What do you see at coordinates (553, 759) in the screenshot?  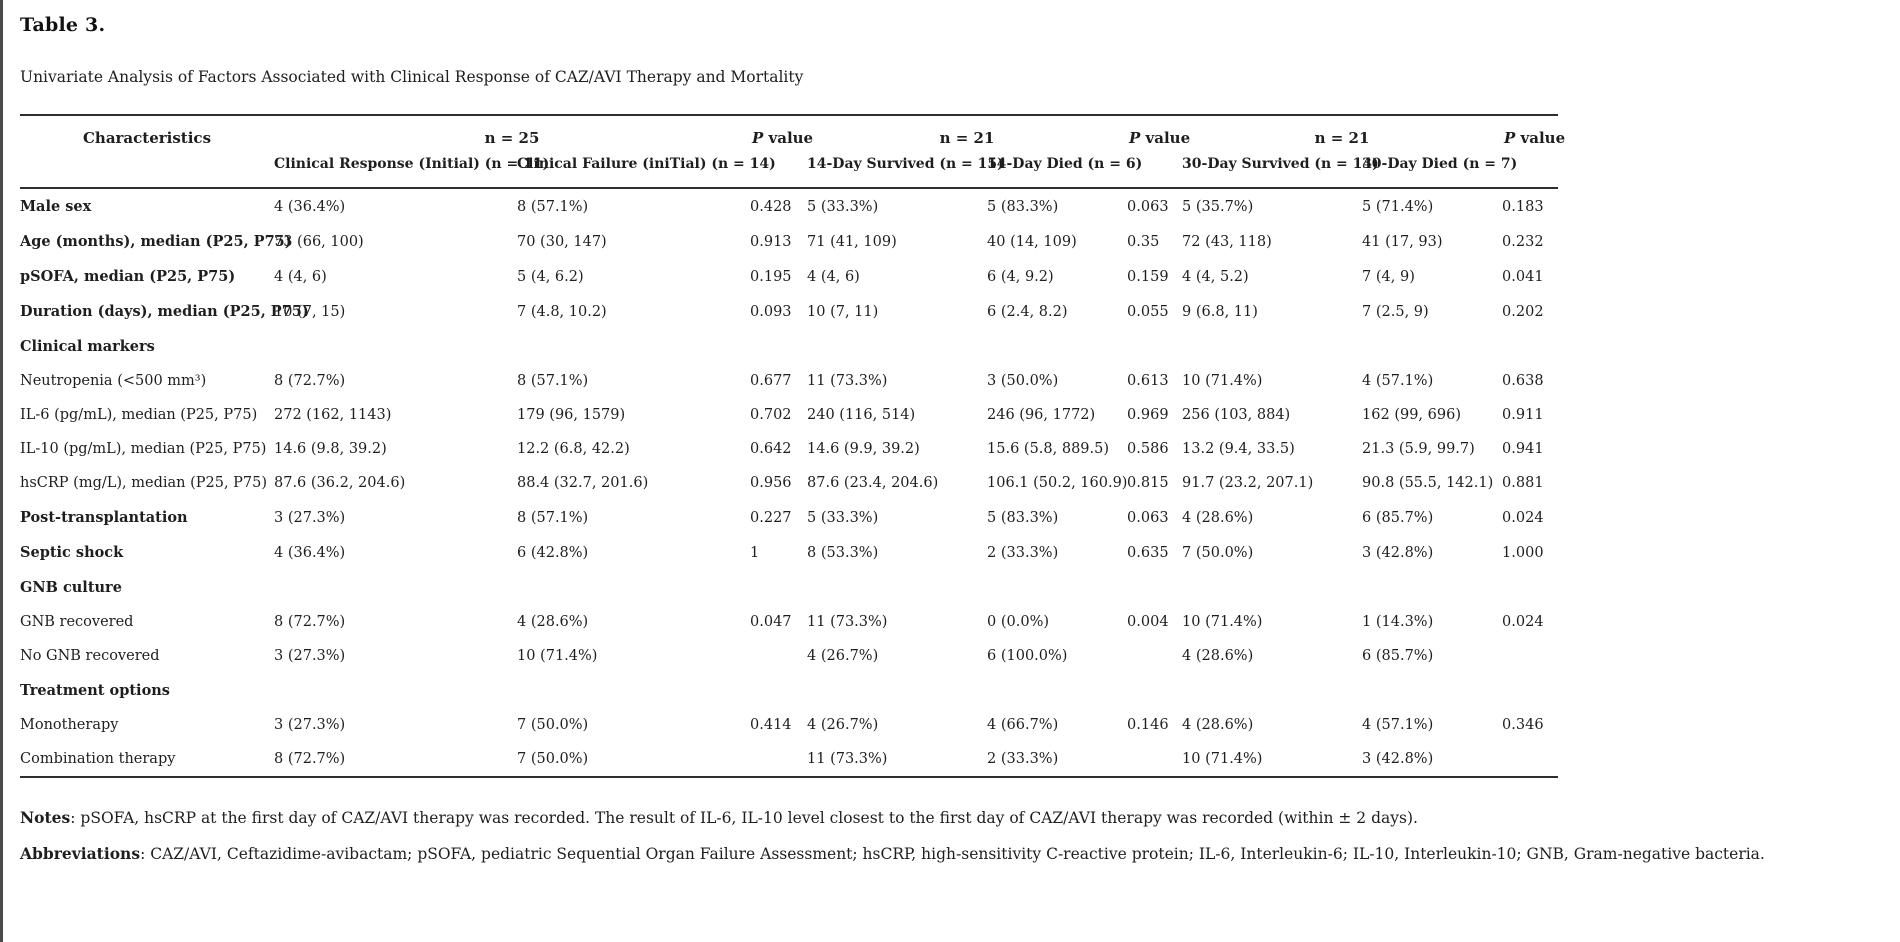 I see `data-cell: 7 (50.0%)` at bounding box center [553, 759].